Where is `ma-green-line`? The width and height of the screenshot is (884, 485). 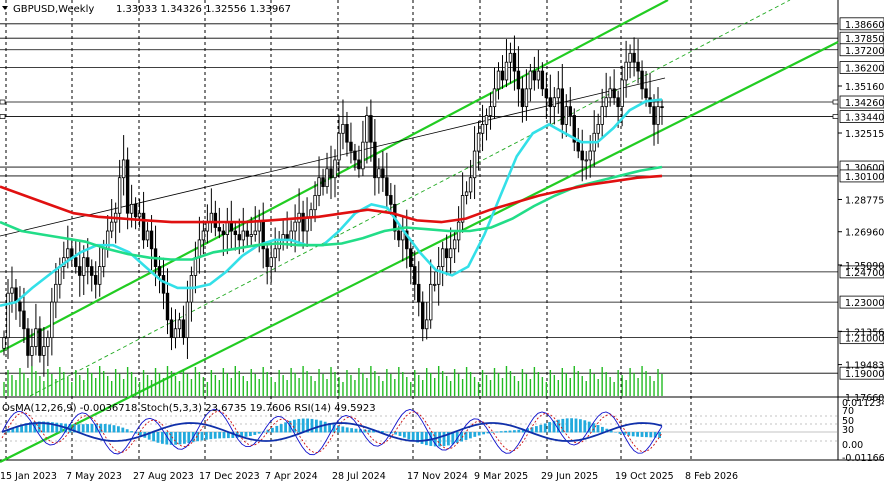
ma-green-line is located at coordinates (331, 213).